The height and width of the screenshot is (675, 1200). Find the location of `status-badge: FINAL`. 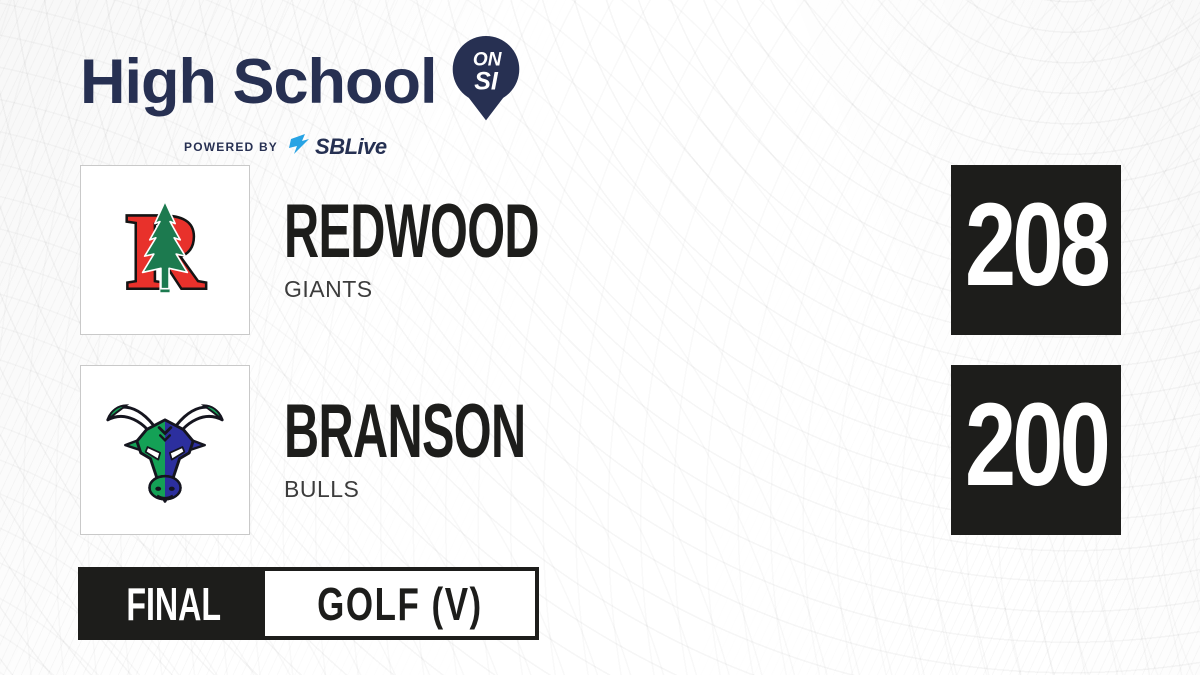

status-badge: FINAL is located at coordinates (174, 603).